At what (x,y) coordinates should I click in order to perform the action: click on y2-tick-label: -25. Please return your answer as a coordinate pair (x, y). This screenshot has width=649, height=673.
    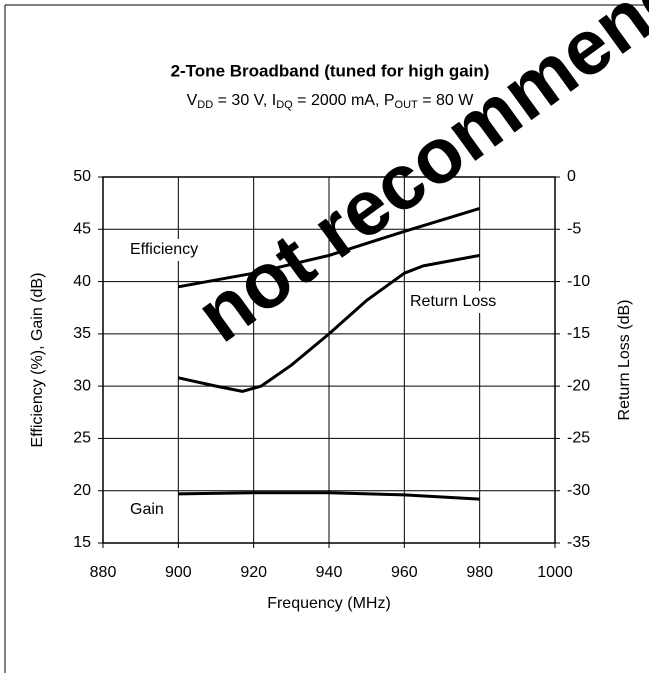
    Looking at the image, I should click on (578, 438).